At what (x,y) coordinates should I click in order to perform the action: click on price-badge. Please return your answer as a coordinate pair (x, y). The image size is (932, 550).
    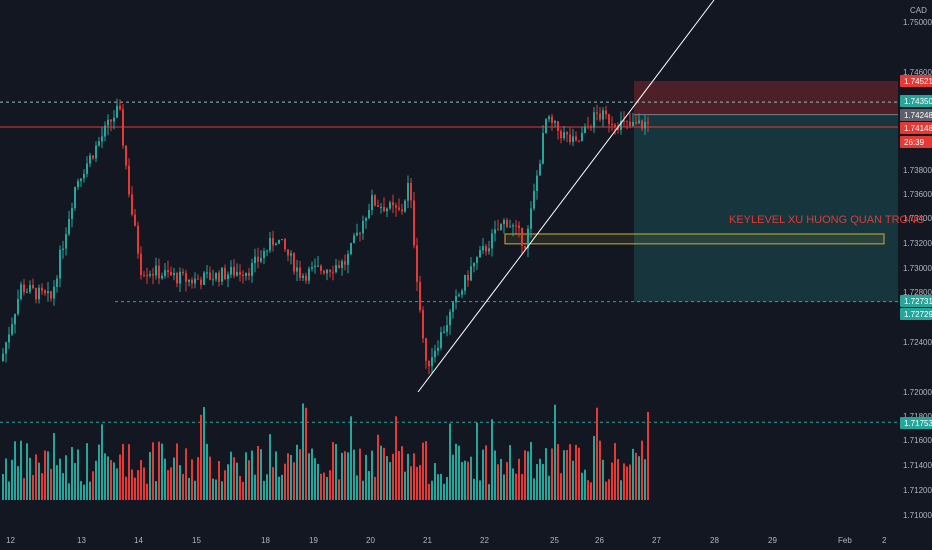
    Looking at the image, I should click on (916, 115).